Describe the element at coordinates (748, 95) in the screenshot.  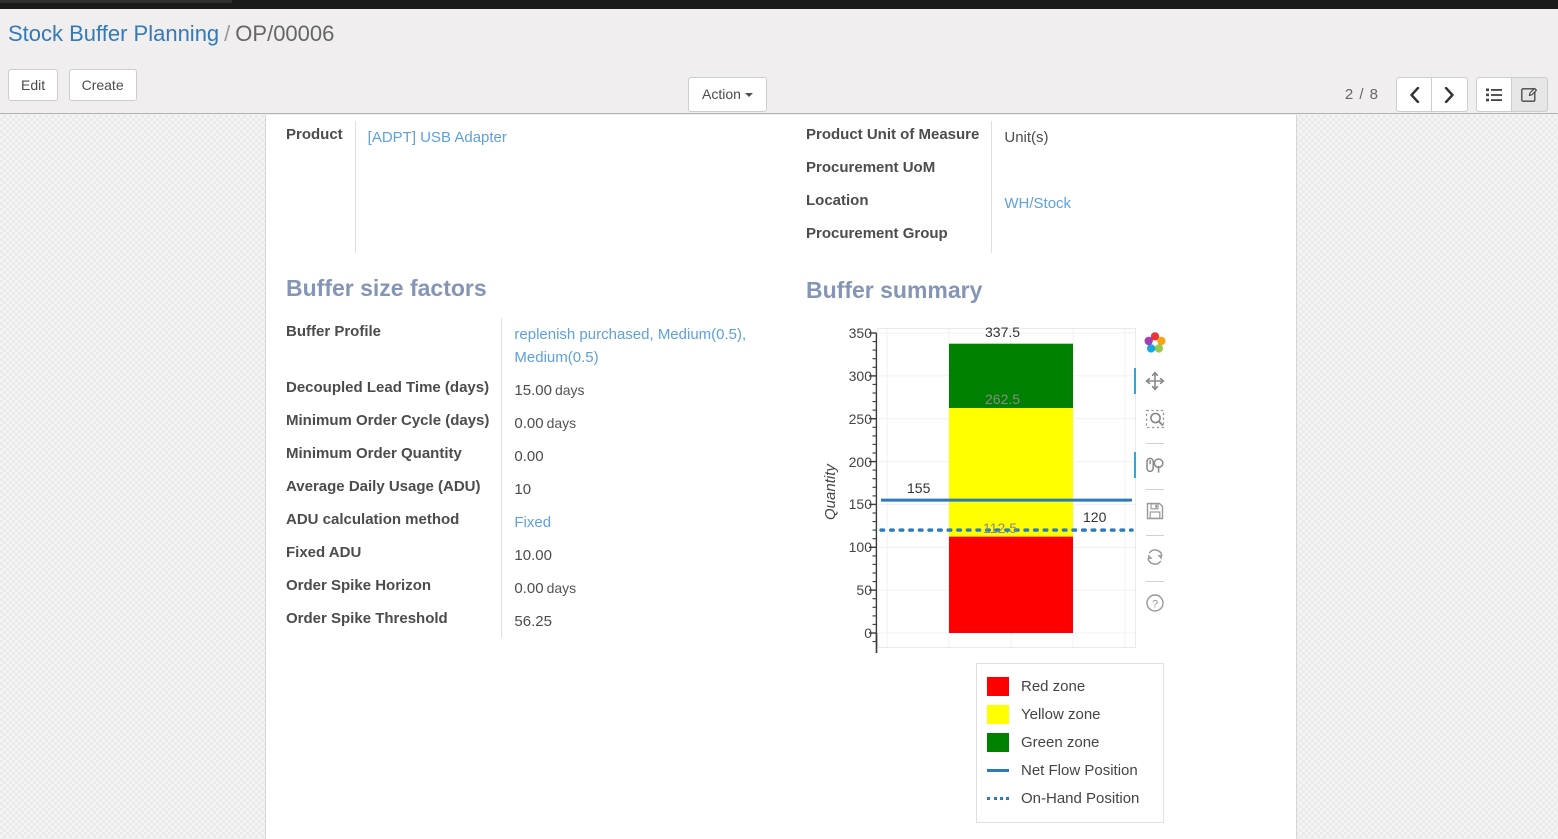
I see `caret-down-icon` at that location.